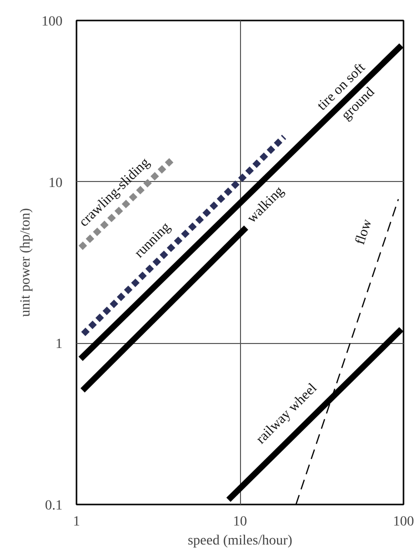 The image size is (419, 551). What do you see at coordinates (55, 183) in the screenshot?
I see `y-tick-label: 10` at bounding box center [55, 183].